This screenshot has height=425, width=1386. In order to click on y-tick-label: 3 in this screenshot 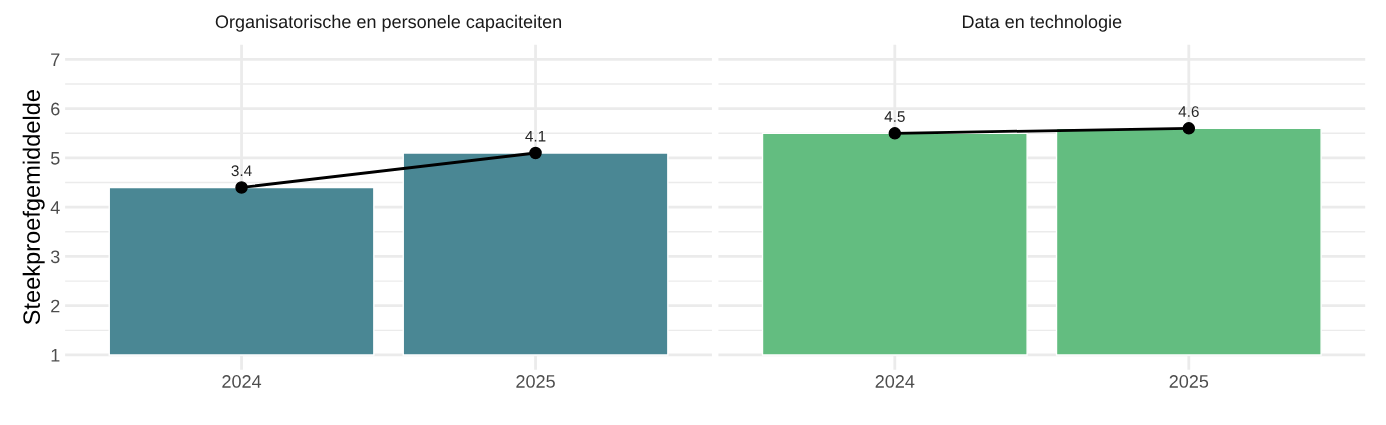, I will do `click(55, 257)`.